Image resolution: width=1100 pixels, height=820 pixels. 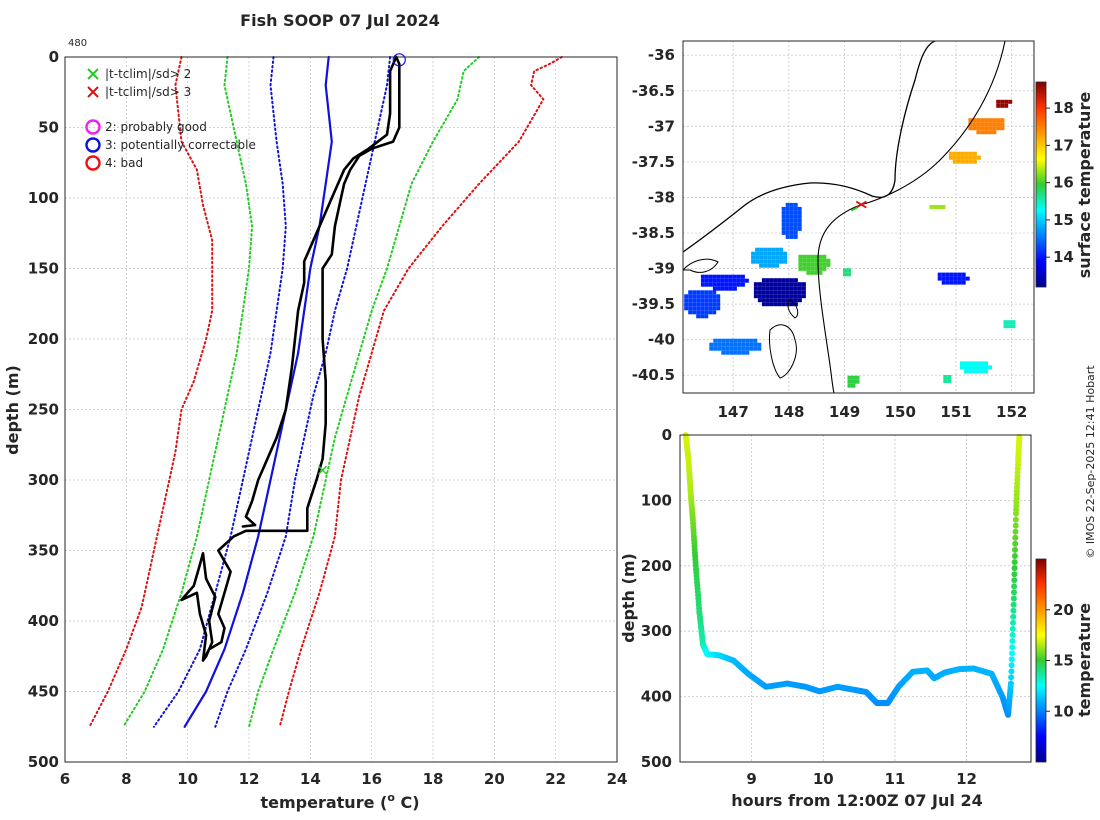 What do you see at coordinates (340, 20) in the screenshot?
I see `profile-title: Fish SOOP 07 Jul 2024` at bounding box center [340, 20].